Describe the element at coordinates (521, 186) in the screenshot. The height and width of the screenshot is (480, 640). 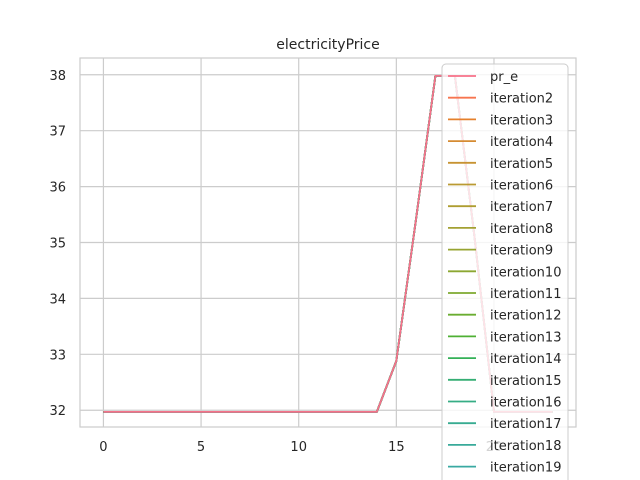
I see `legend-label: iteration6` at that location.